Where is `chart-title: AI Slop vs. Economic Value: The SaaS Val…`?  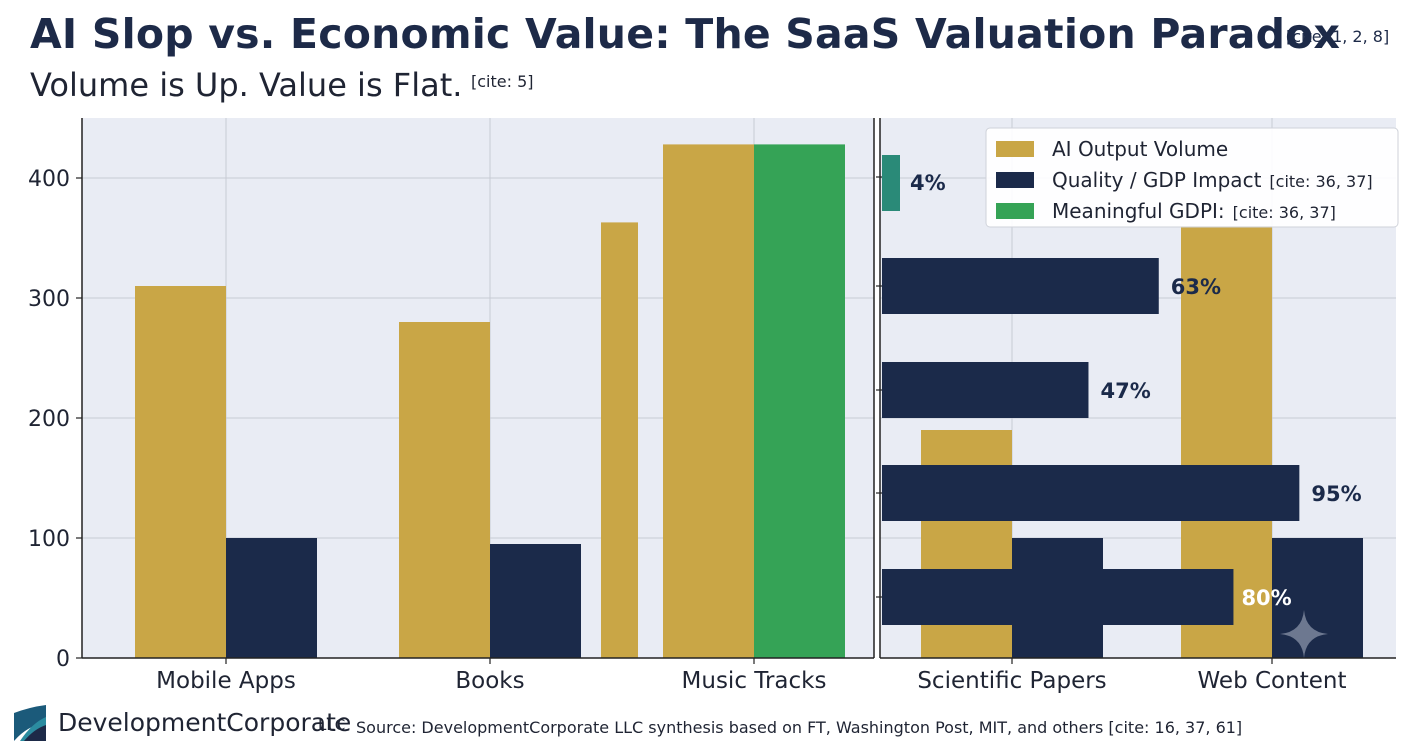 chart-title: AI Slop vs. Economic Value: The SaaS Val… is located at coordinates (685, 34).